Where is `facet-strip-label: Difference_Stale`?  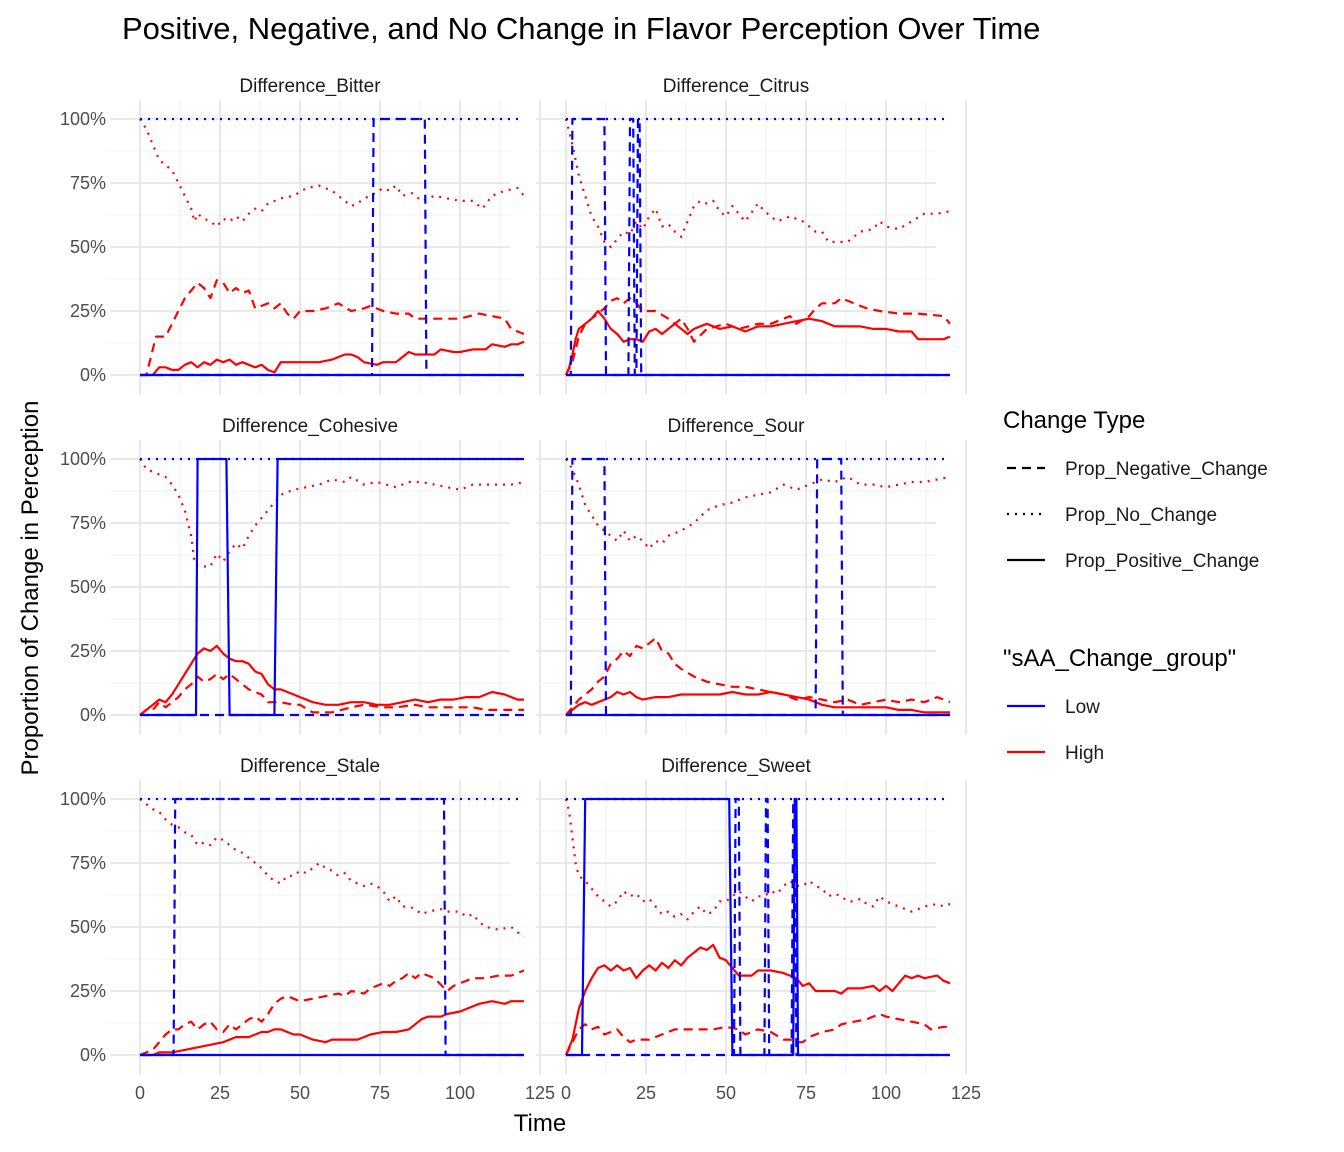 facet-strip-label: Difference_Stale is located at coordinates (310, 766).